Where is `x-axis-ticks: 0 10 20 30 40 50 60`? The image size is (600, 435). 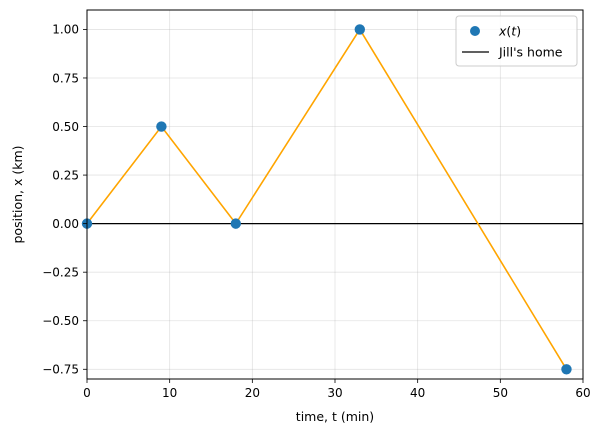
x-axis-ticks: 0 10 20 30 40 50 60 is located at coordinates (337, 389).